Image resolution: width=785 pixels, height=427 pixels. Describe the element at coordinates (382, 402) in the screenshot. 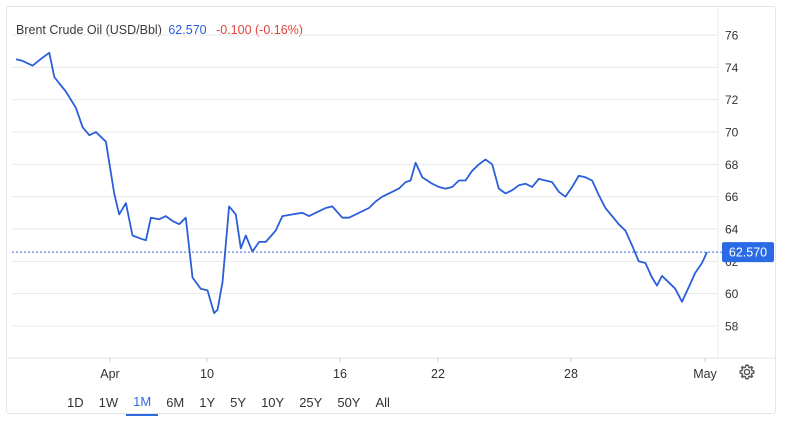

I see `range-button-all: All` at that location.